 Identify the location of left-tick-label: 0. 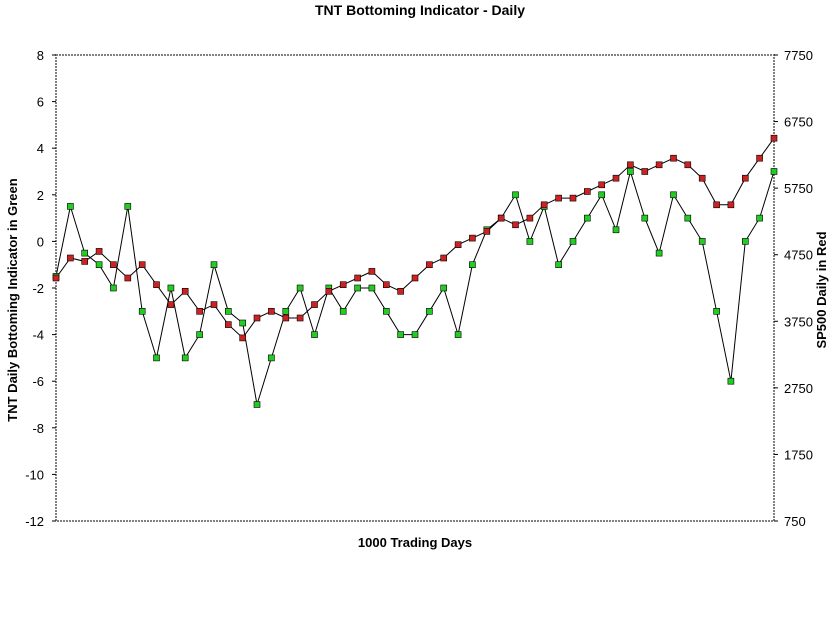
(40, 241).